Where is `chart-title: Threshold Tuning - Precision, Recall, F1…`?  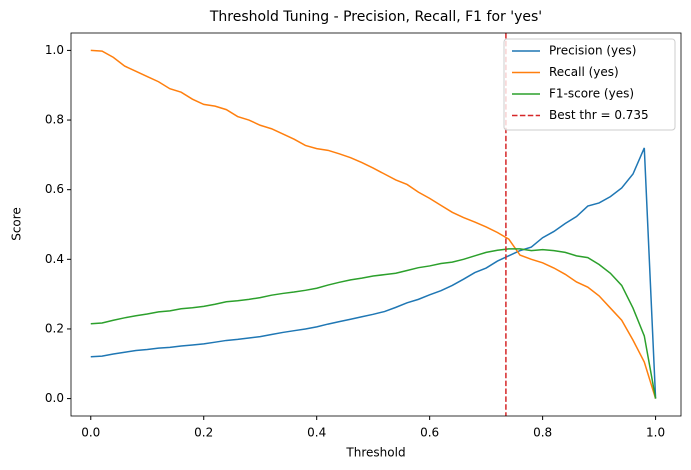
chart-title: Threshold Tuning - Precision, Recall, F1… is located at coordinates (375, 17).